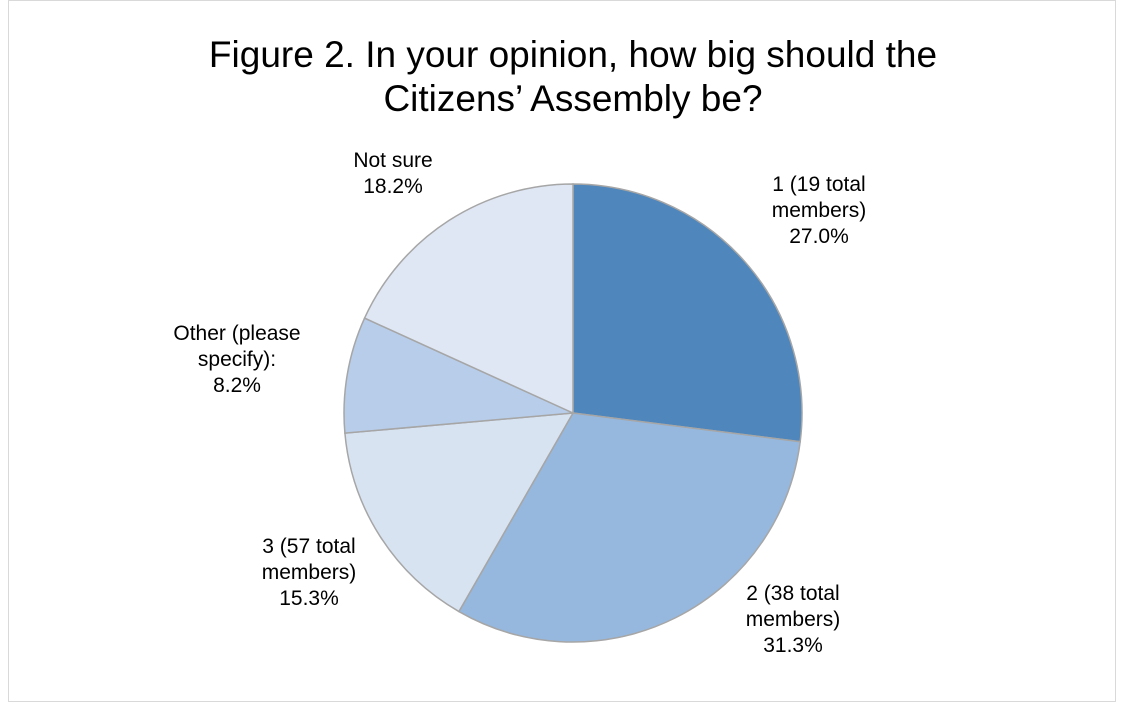 Image resolution: width=1126 pixels, height=704 pixels. I want to click on slice-label-4: Other (please specify): 8.2%, so click(236, 359).